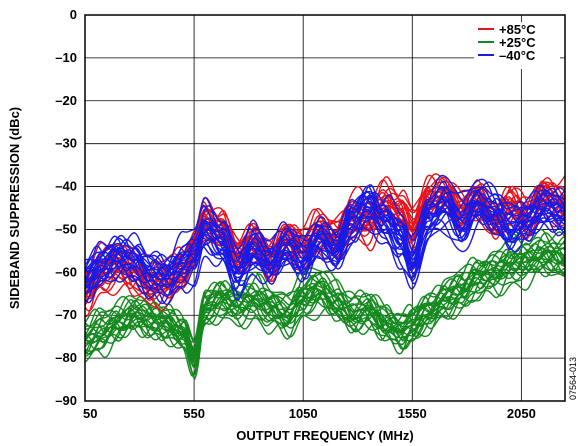 This screenshot has height=446, width=580. What do you see at coordinates (90, 413) in the screenshot?
I see `x-tick-label: 50` at bounding box center [90, 413].